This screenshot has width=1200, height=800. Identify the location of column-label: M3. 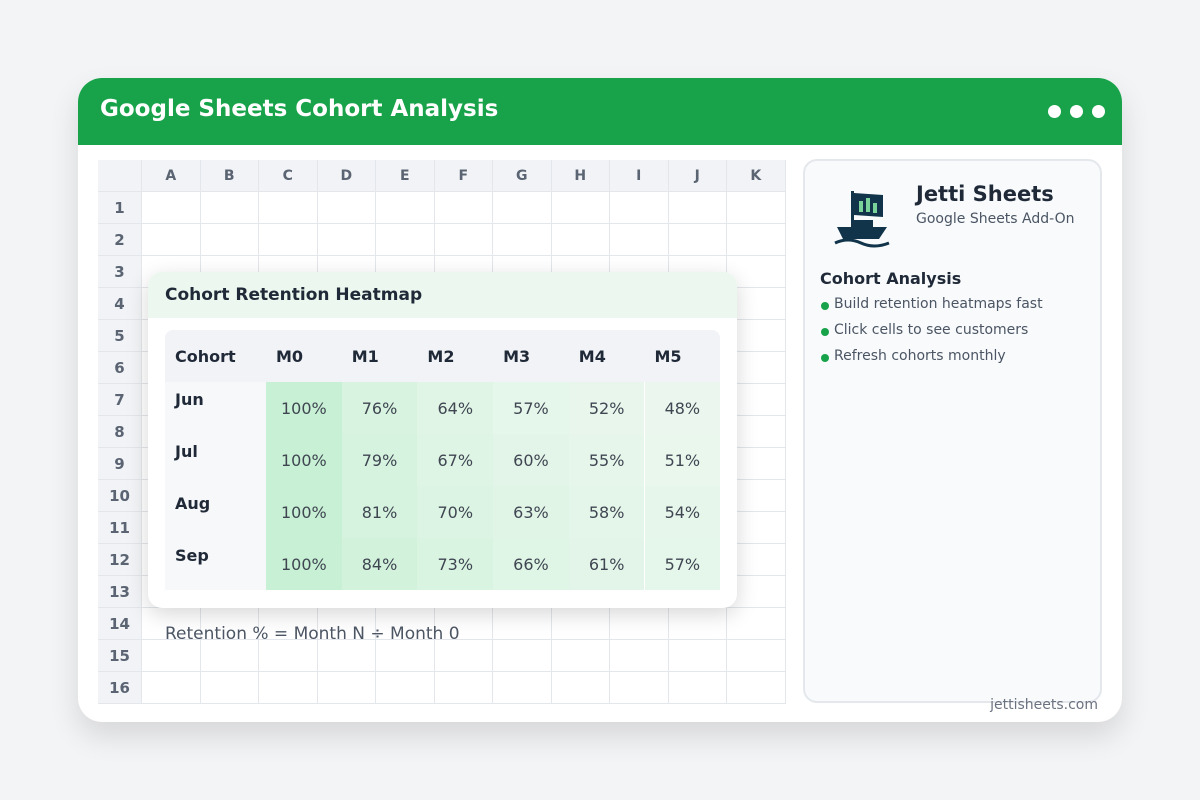
(517, 356).